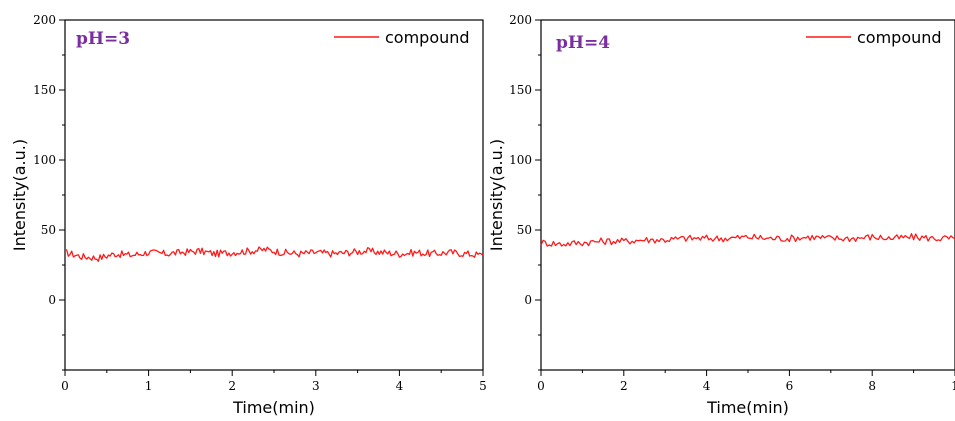 The height and width of the screenshot is (421, 955). What do you see at coordinates (483, 386) in the screenshot?
I see `x-tick-label: 5` at bounding box center [483, 386].